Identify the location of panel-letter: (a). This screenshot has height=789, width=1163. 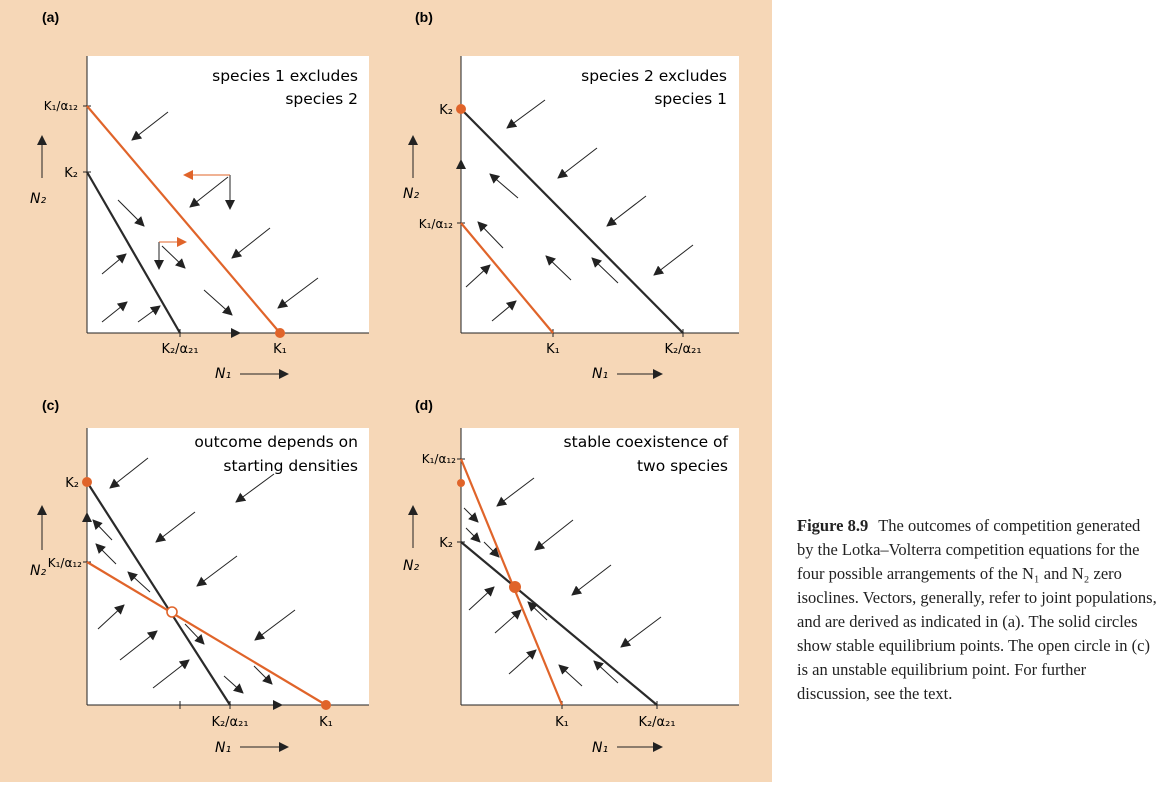
(50, 17).